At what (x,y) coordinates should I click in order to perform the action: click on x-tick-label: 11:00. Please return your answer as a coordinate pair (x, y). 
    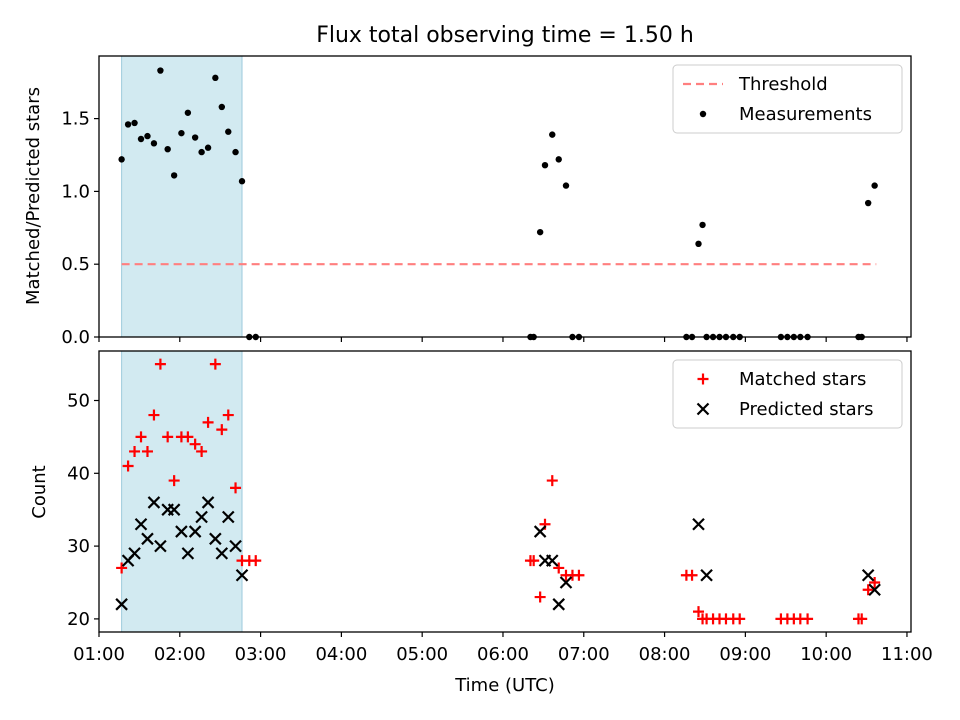
    Looking at the image, I should click on (907, 654).